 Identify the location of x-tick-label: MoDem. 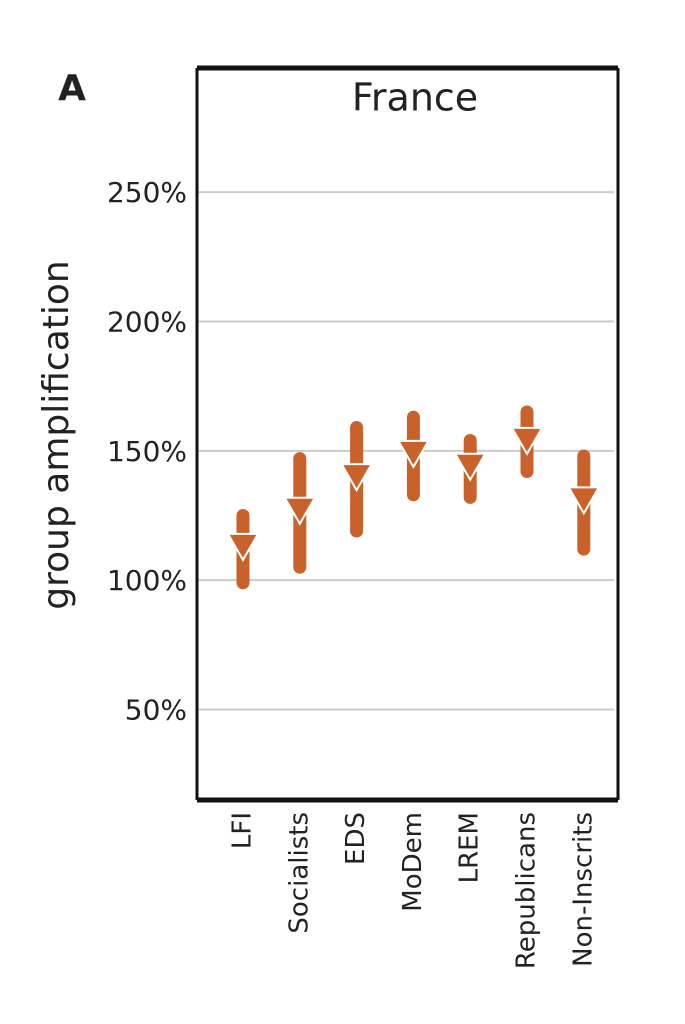
(413, 862).